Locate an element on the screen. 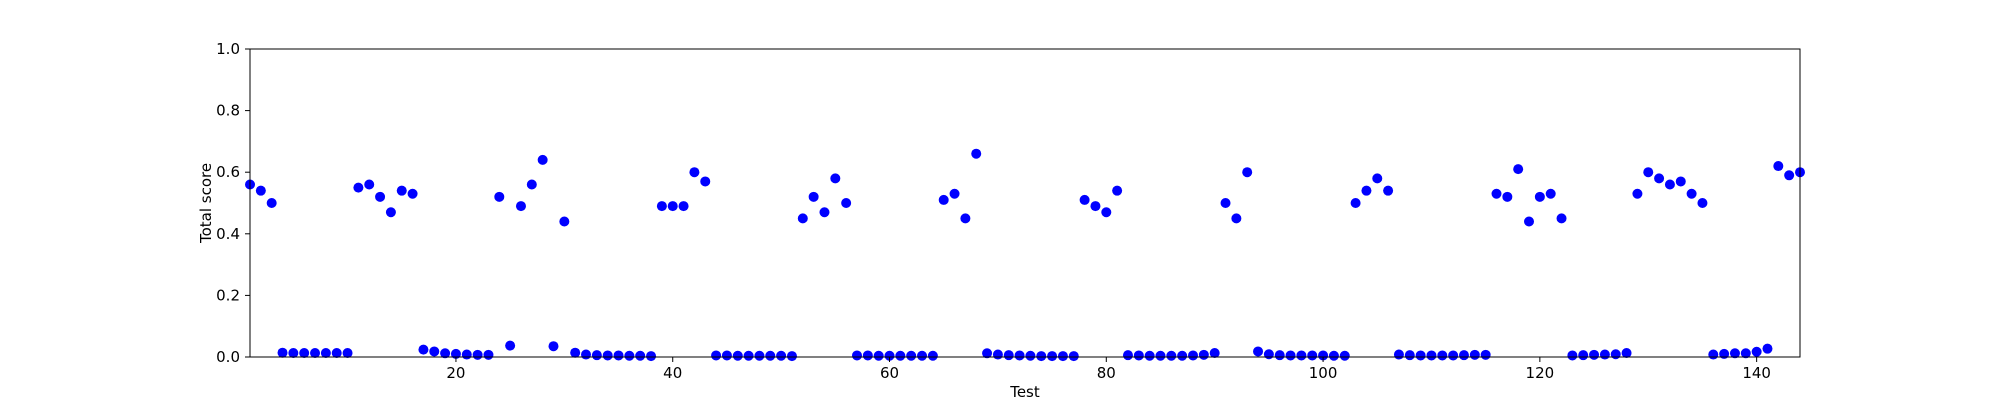 Image resolution: width=2000 pixels, height=400 pixels. y-tick-label: 1.0 is located at coordinates (228, 49).